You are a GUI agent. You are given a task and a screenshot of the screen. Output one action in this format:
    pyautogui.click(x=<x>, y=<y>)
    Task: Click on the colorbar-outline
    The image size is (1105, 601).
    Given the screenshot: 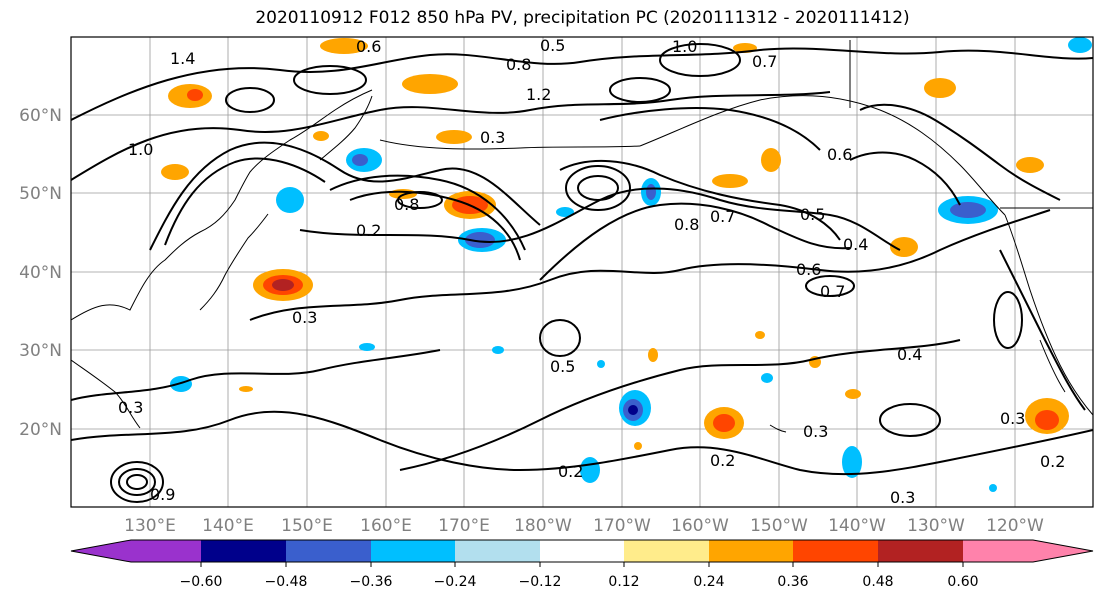 What is the action you would take?
    pyautogui.click(x=582, y=551)
    